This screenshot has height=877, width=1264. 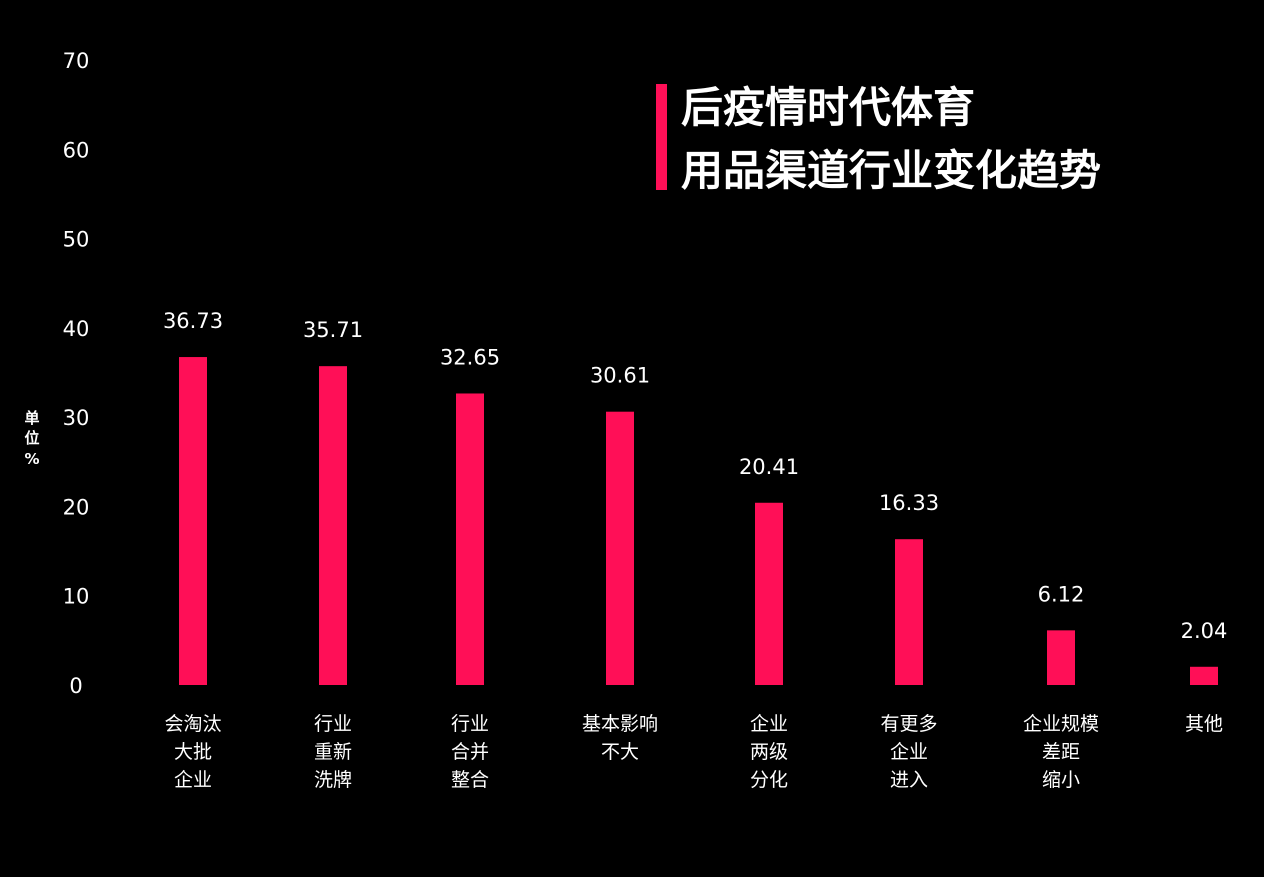 I want to click on value-label-4: 20.41, so click(x=769, y=467).